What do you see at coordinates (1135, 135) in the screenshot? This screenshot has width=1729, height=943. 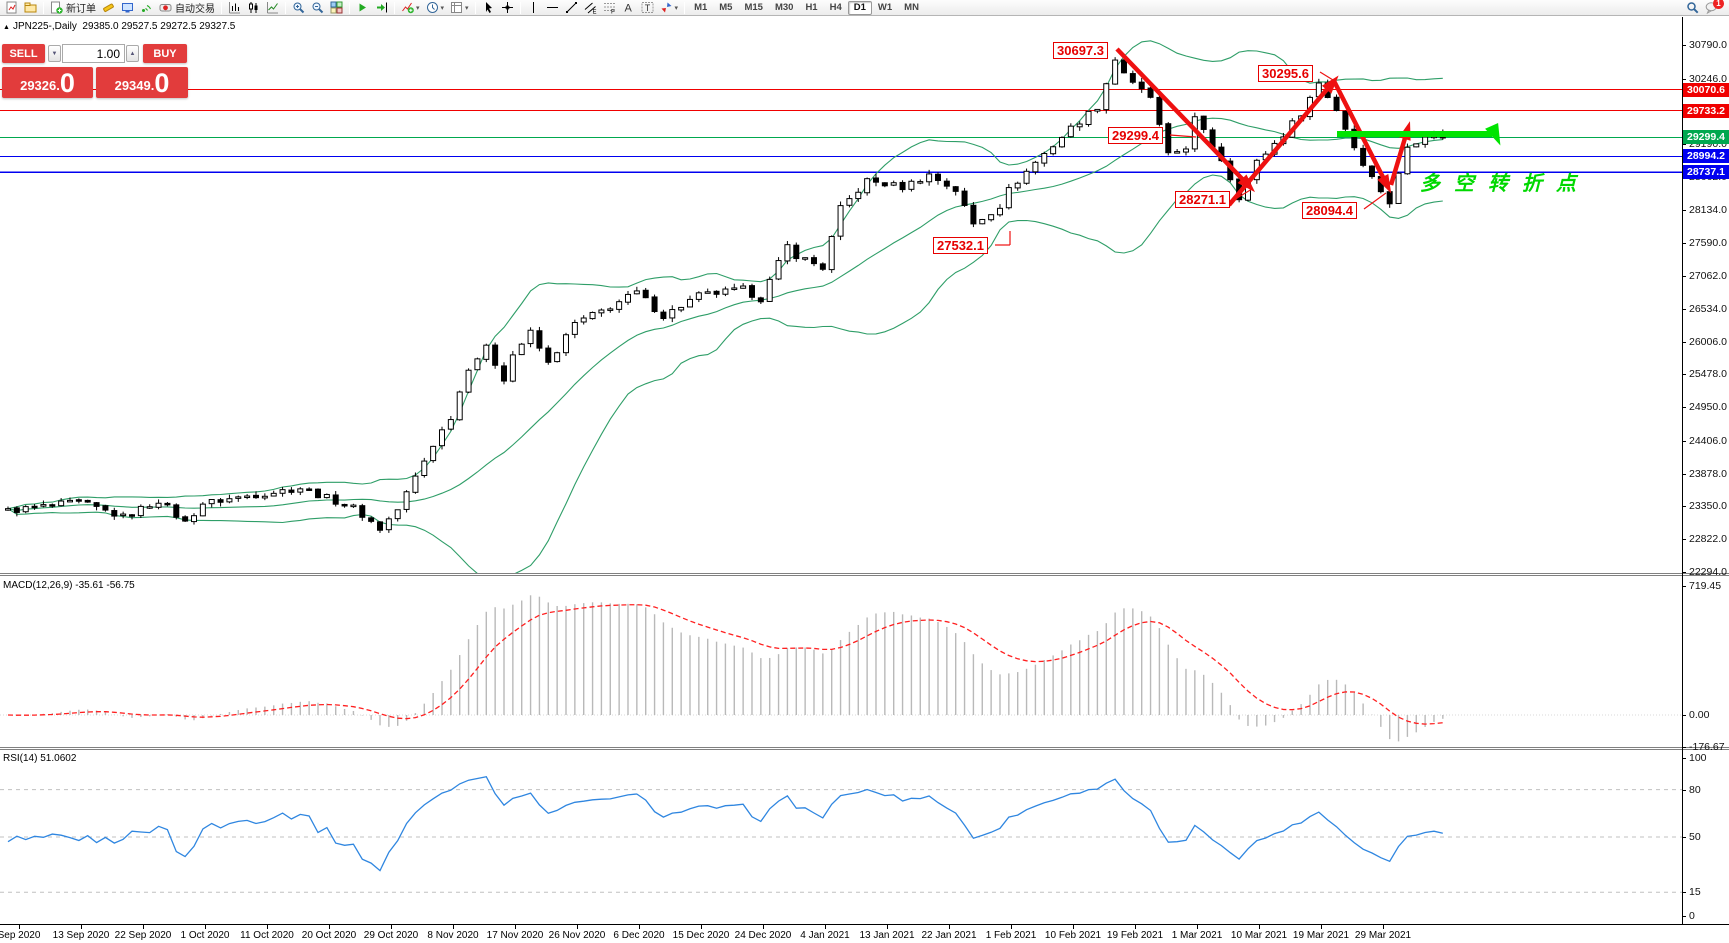 I see `annotation-price-label: 29299.4` at bounding box center [1135, 135].